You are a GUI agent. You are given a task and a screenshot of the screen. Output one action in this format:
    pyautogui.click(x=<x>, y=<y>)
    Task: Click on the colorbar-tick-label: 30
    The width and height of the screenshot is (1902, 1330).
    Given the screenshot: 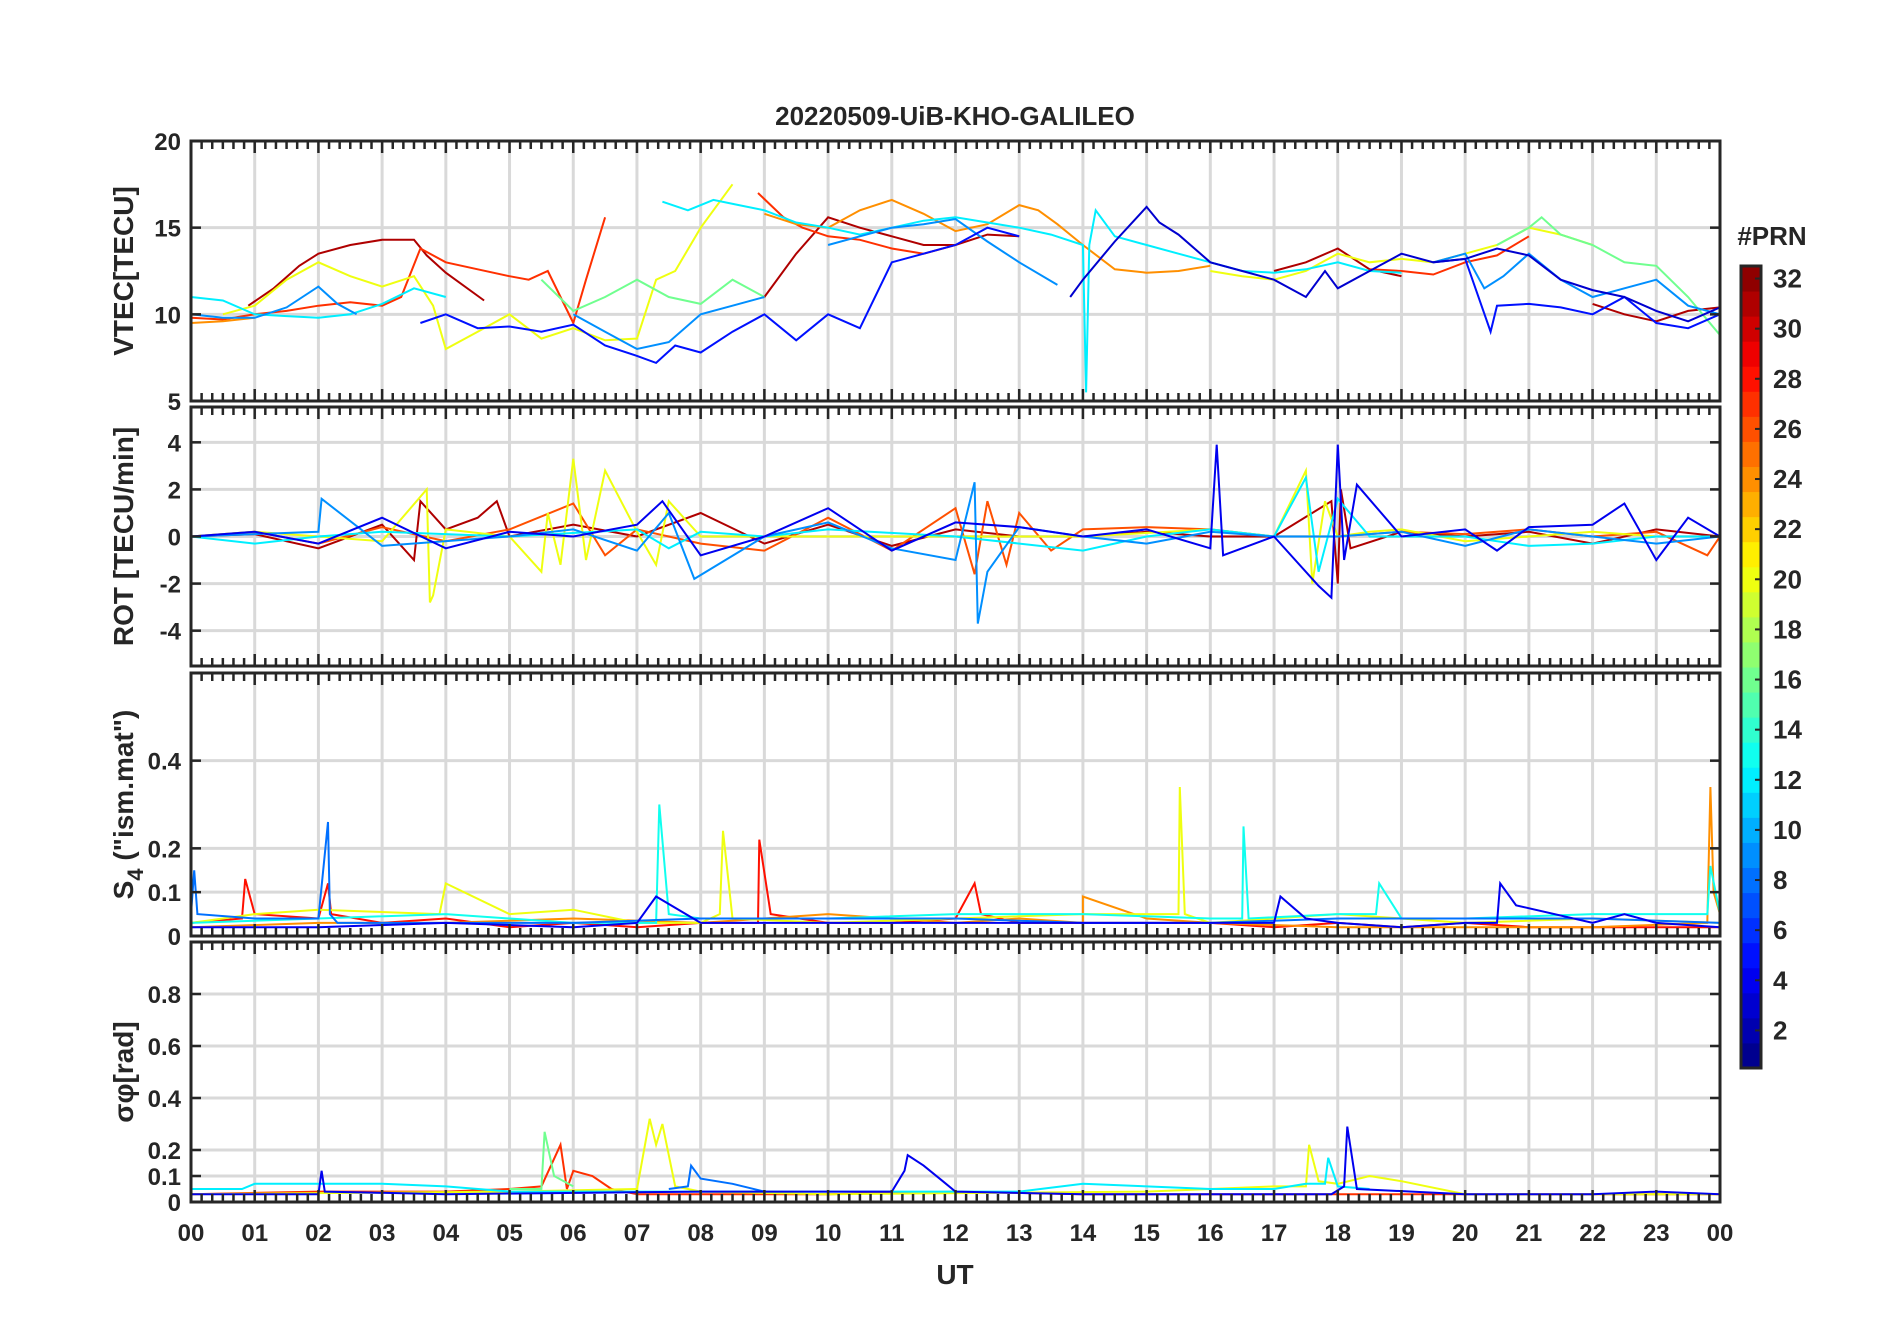 What is the action you would take?
    pyautogui.click(x=1787, y=329)
    